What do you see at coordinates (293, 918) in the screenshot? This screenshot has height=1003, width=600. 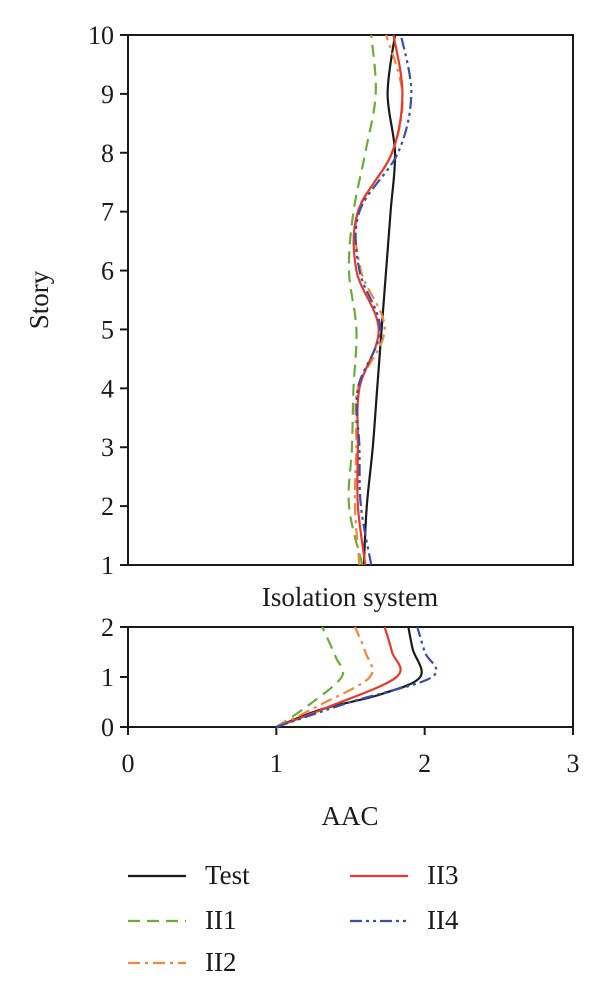 I see `legend: Test II3 II1 II4 II2` at bounding box center [293, 918].